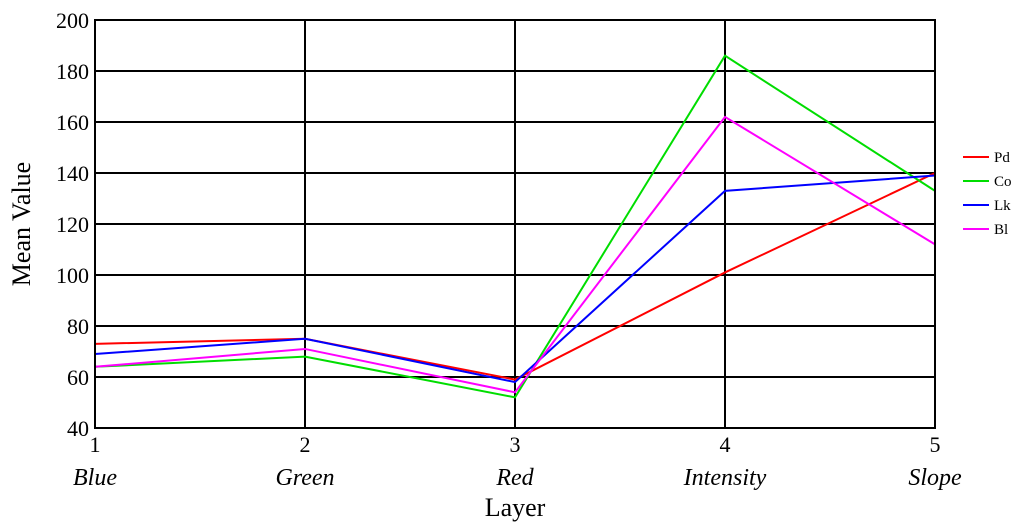  I want to click on x-tick-label: 3, so click(515, 444).